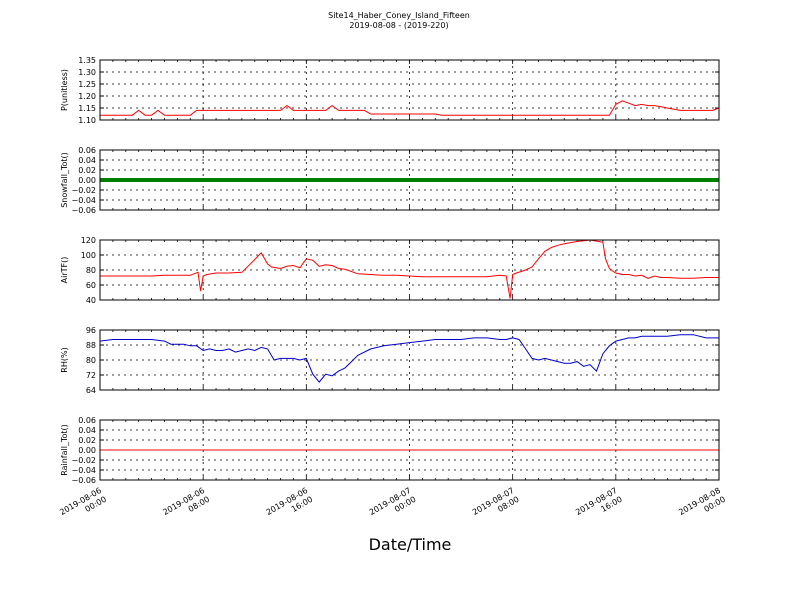 The height and width of the screenshot is (600, 800). What do you see at coordinates (91, 300) in the screenshot?
I see `y-tick-label: 40` at bounding box center [91, 300].